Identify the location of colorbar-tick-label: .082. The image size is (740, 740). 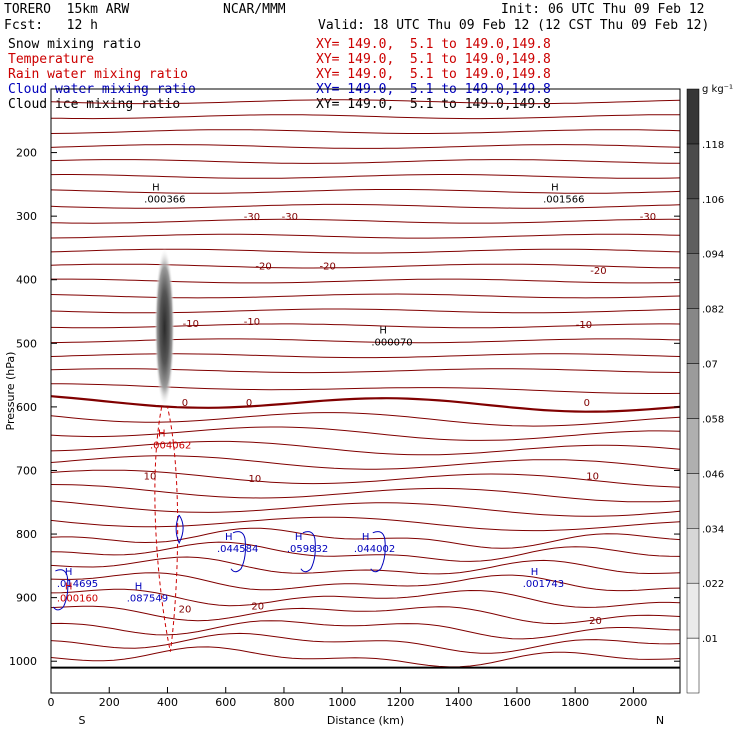
(713, 310).